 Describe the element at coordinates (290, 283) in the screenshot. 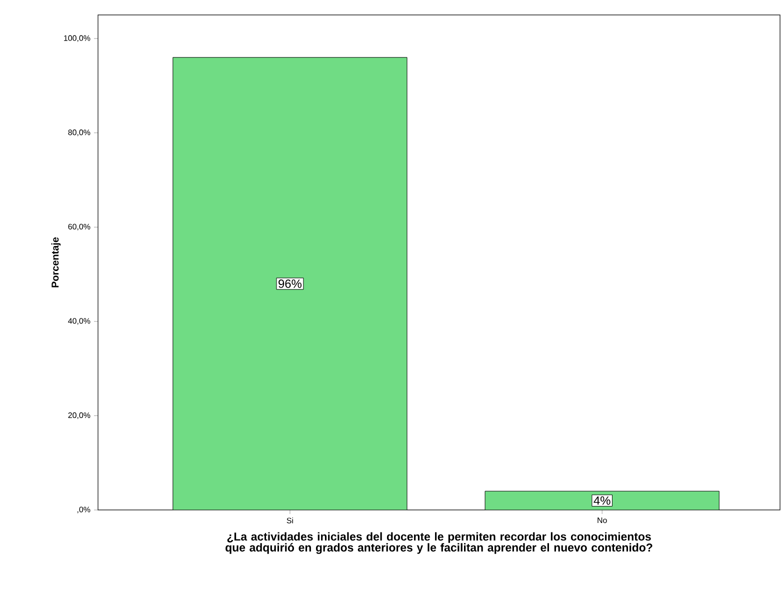

I see `data-label: 96%` at that location.